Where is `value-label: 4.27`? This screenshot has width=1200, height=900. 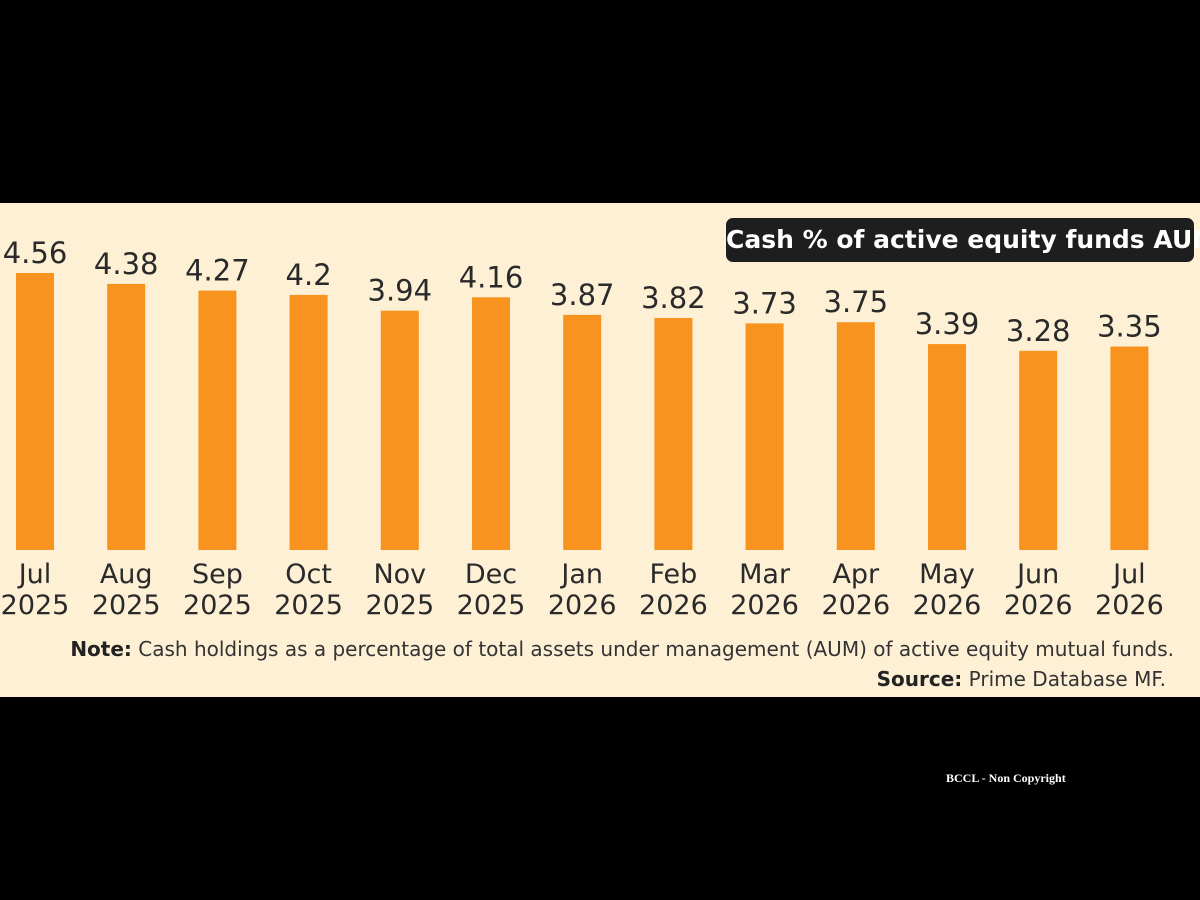 value-label: 4.27 is located at coordinates (217, 271).